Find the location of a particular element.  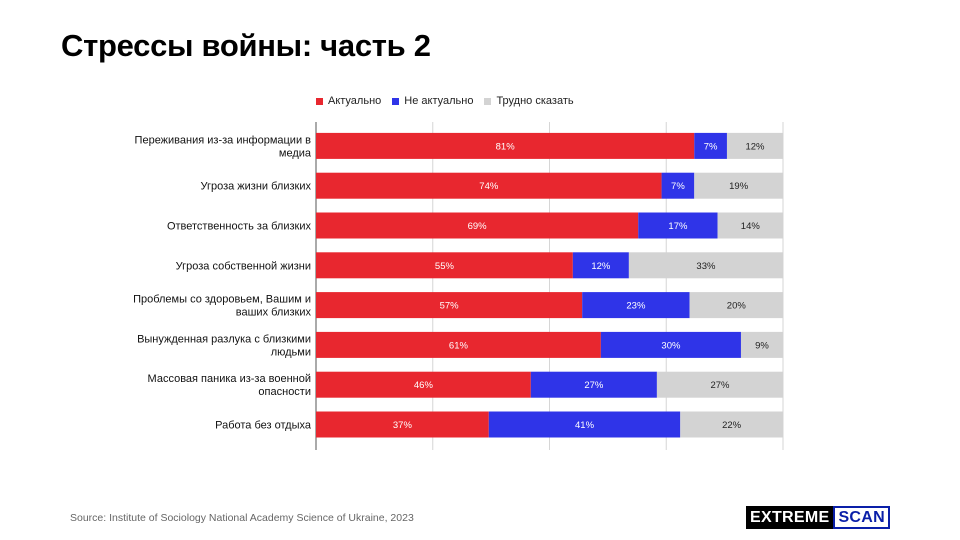

data-label: 33% is located at coordinates (706, 266).